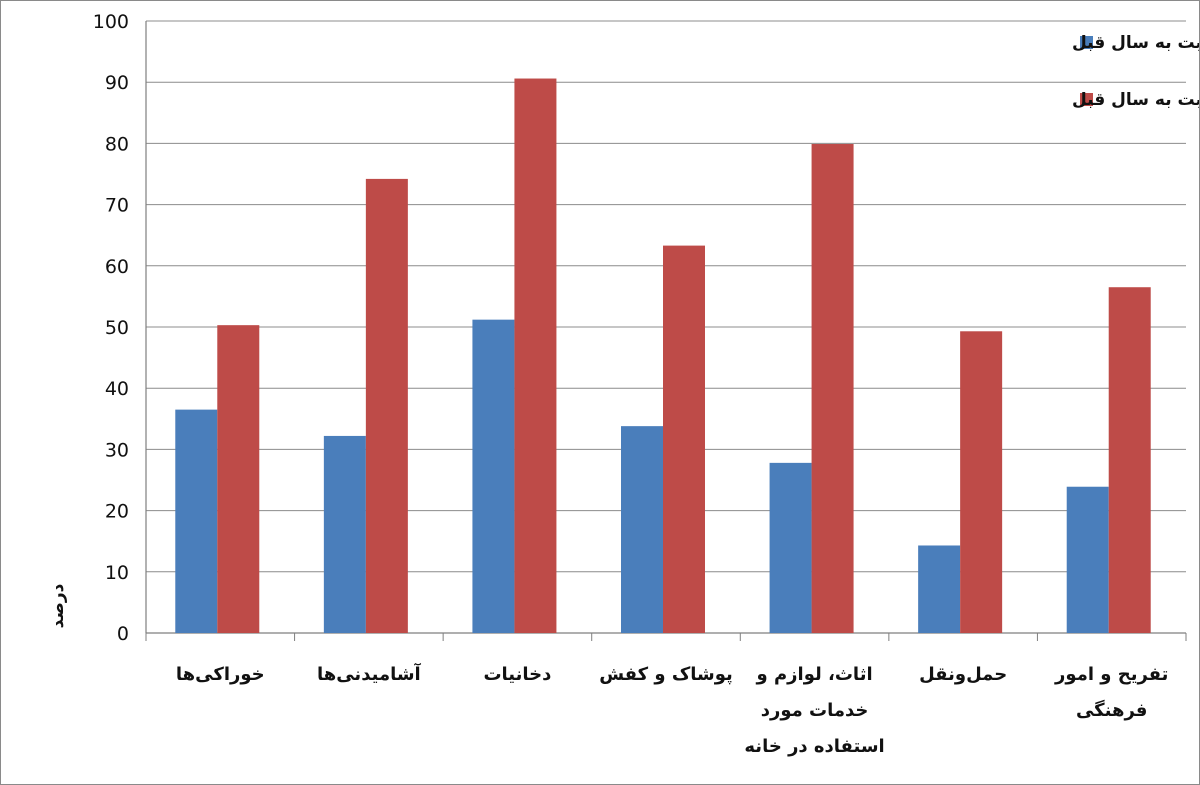  I want to click on category-label: دخانیات, so click(517, 674).